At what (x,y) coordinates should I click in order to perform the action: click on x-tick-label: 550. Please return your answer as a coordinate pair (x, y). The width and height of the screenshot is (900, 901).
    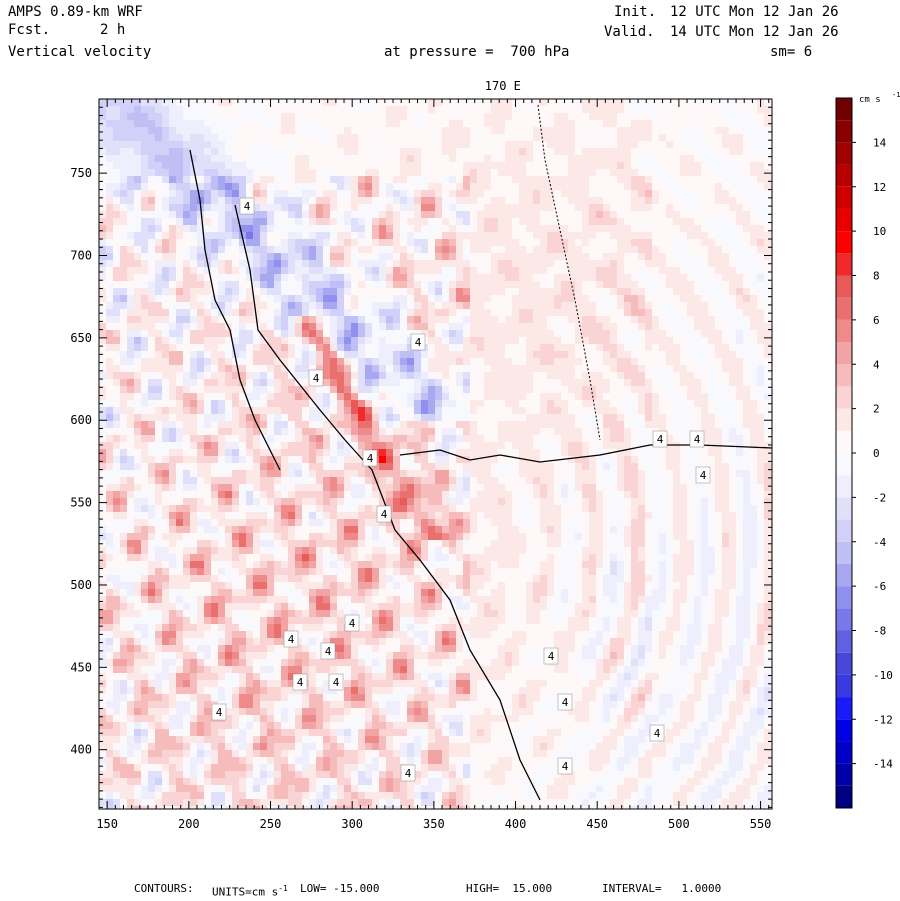
    Looking at the image, I should click on (761, 824).